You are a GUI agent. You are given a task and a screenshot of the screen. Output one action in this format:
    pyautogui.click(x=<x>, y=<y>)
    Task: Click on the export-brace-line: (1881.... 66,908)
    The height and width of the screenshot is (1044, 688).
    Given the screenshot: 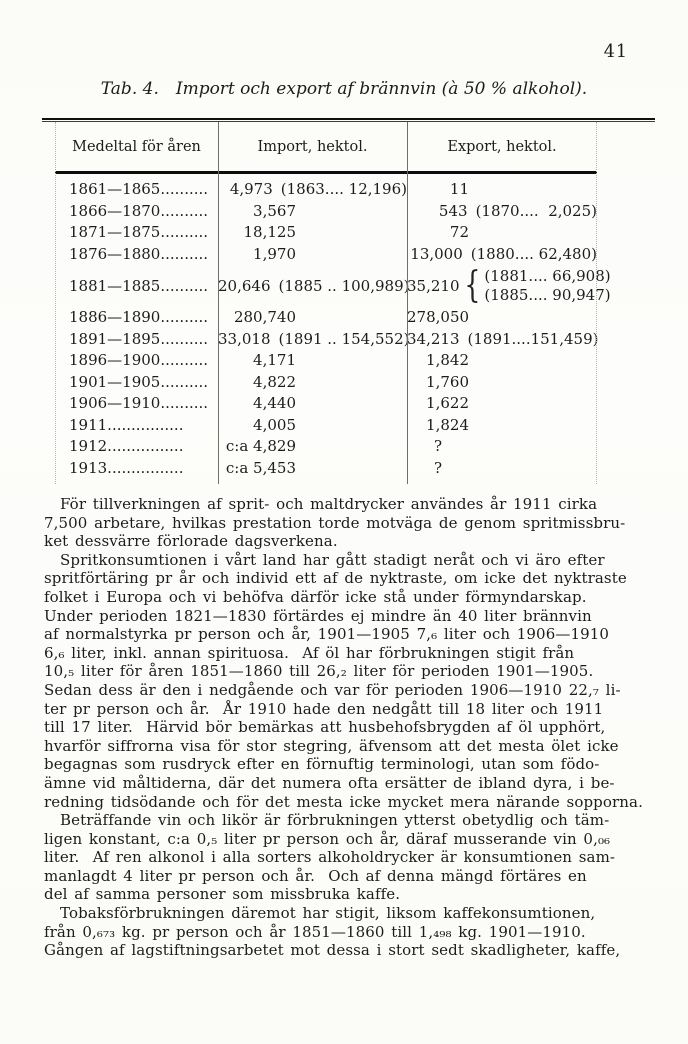 What is the action you would take?
    pyautogui.click(x=547, y=276)
    